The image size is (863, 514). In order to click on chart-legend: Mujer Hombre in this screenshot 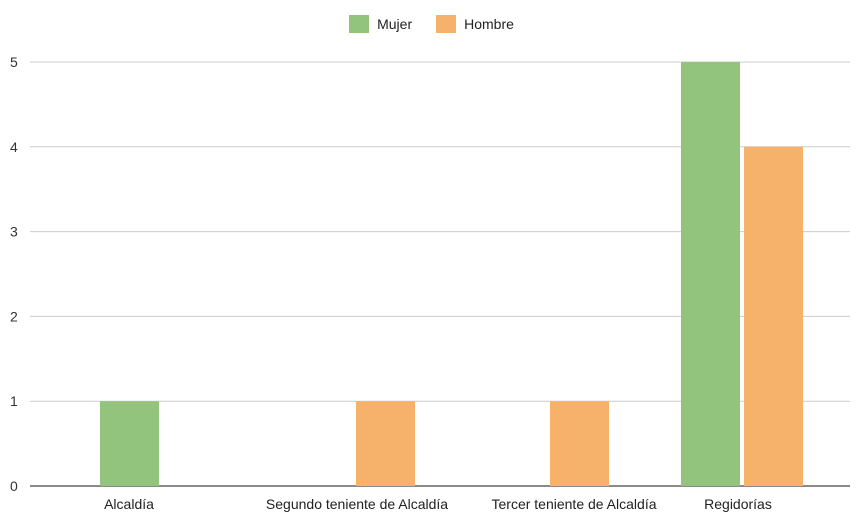, I will do `click(431, 24)`.